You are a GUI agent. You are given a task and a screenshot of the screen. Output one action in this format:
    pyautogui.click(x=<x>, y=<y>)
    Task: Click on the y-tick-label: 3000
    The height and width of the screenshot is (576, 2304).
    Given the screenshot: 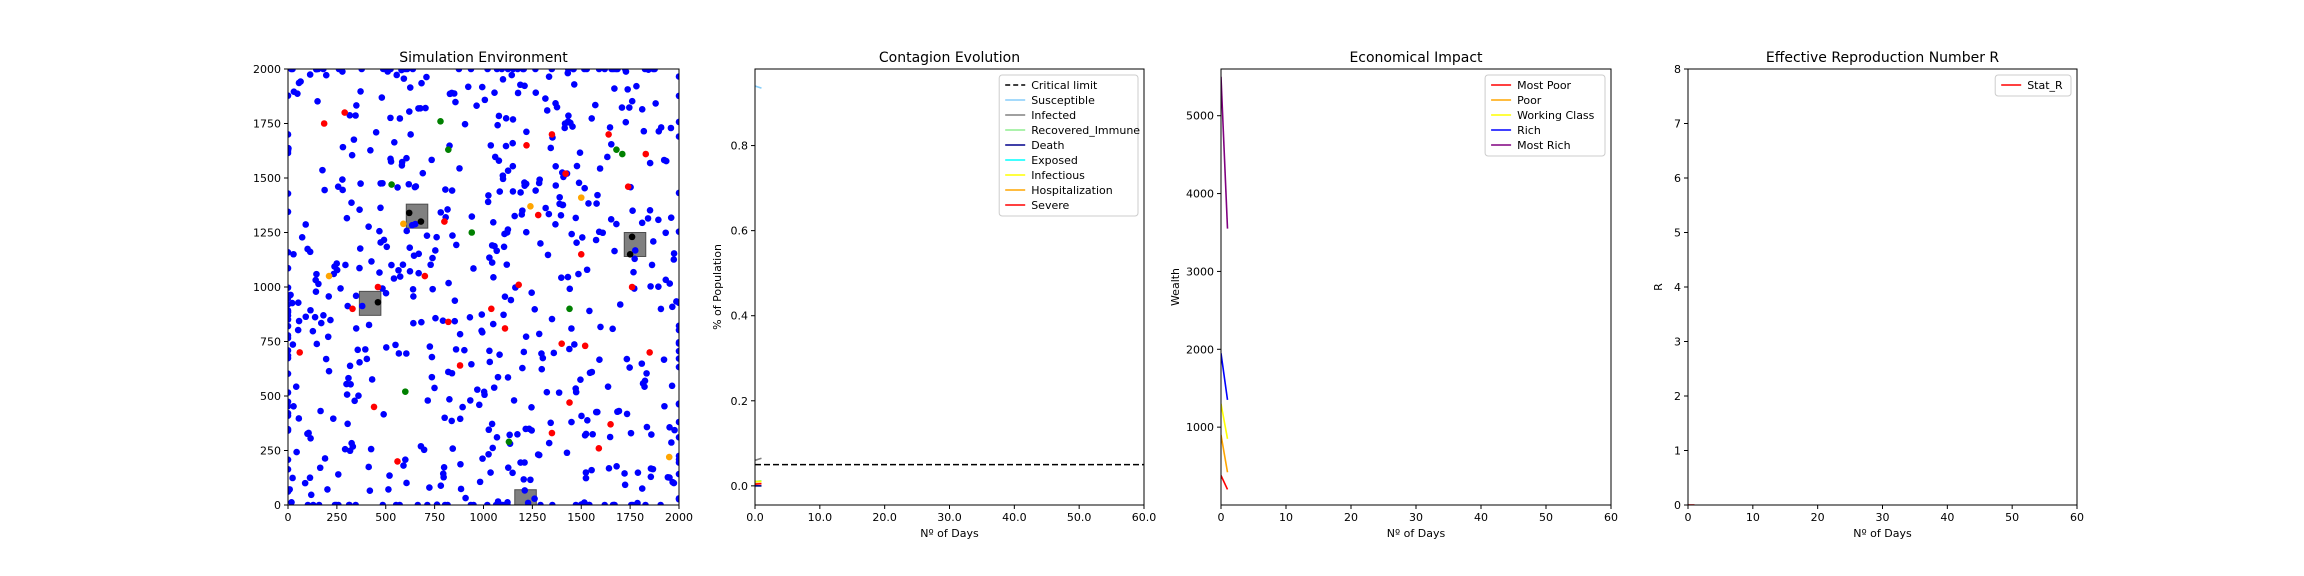 What is the action you would take?
    pyautogui.click(x=1200, y=271)
    